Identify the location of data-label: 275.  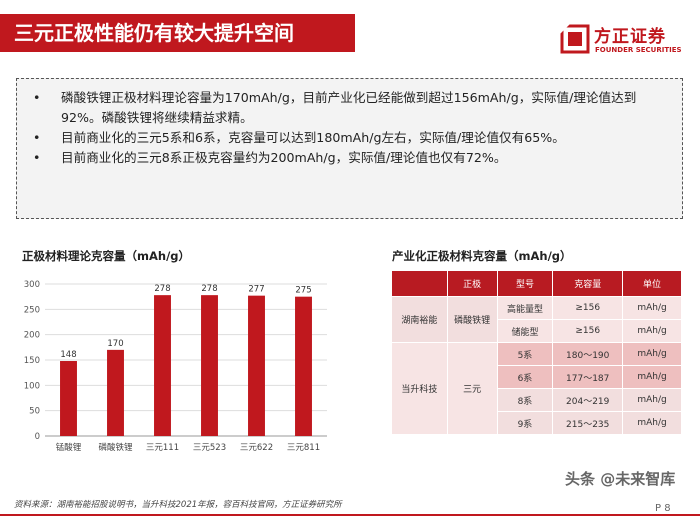
(303, 291).